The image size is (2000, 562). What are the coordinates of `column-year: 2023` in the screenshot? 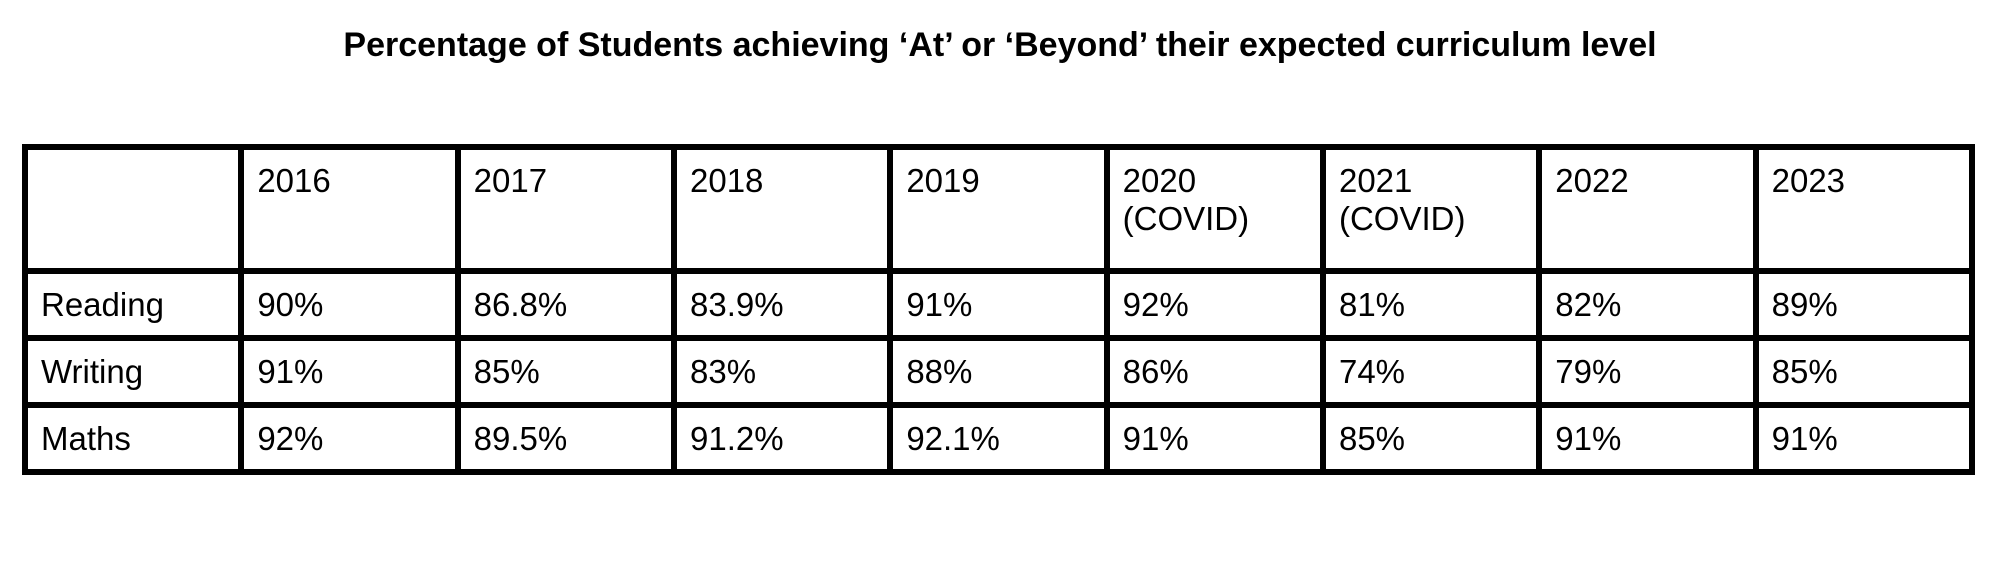 It's located at (1808, 180).